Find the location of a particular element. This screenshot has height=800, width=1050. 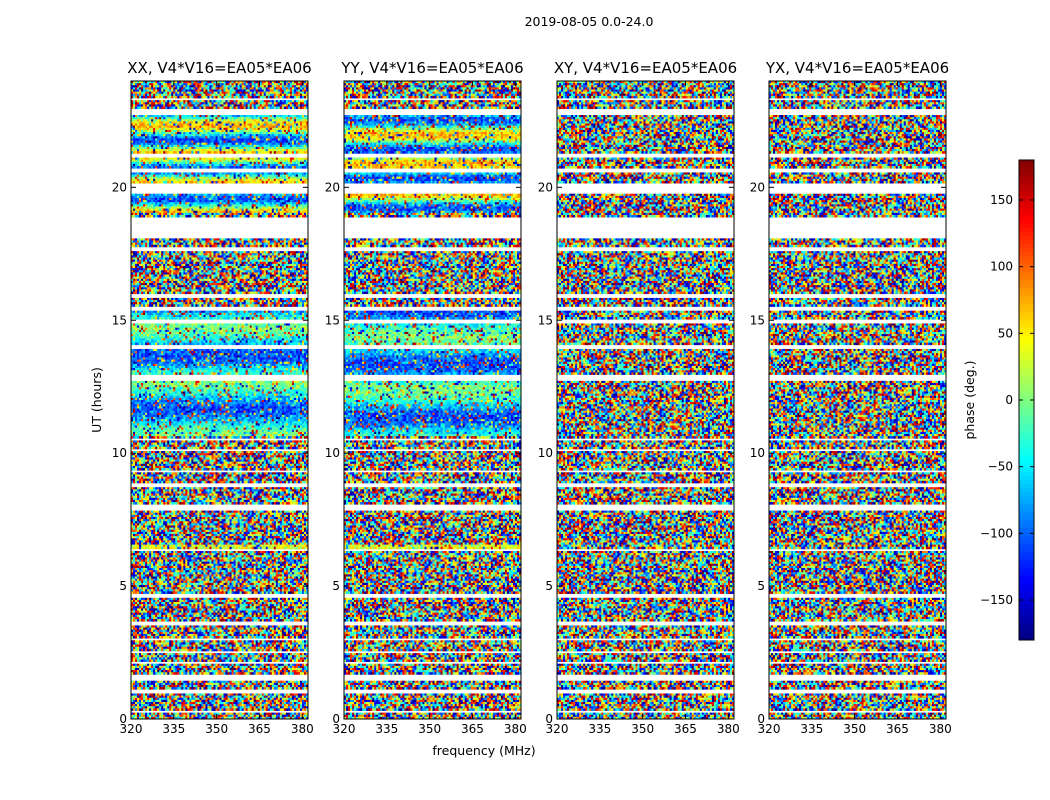

panel-title: YY, V4*V16=EA05*EA06 is located at coordinates (431, 68).